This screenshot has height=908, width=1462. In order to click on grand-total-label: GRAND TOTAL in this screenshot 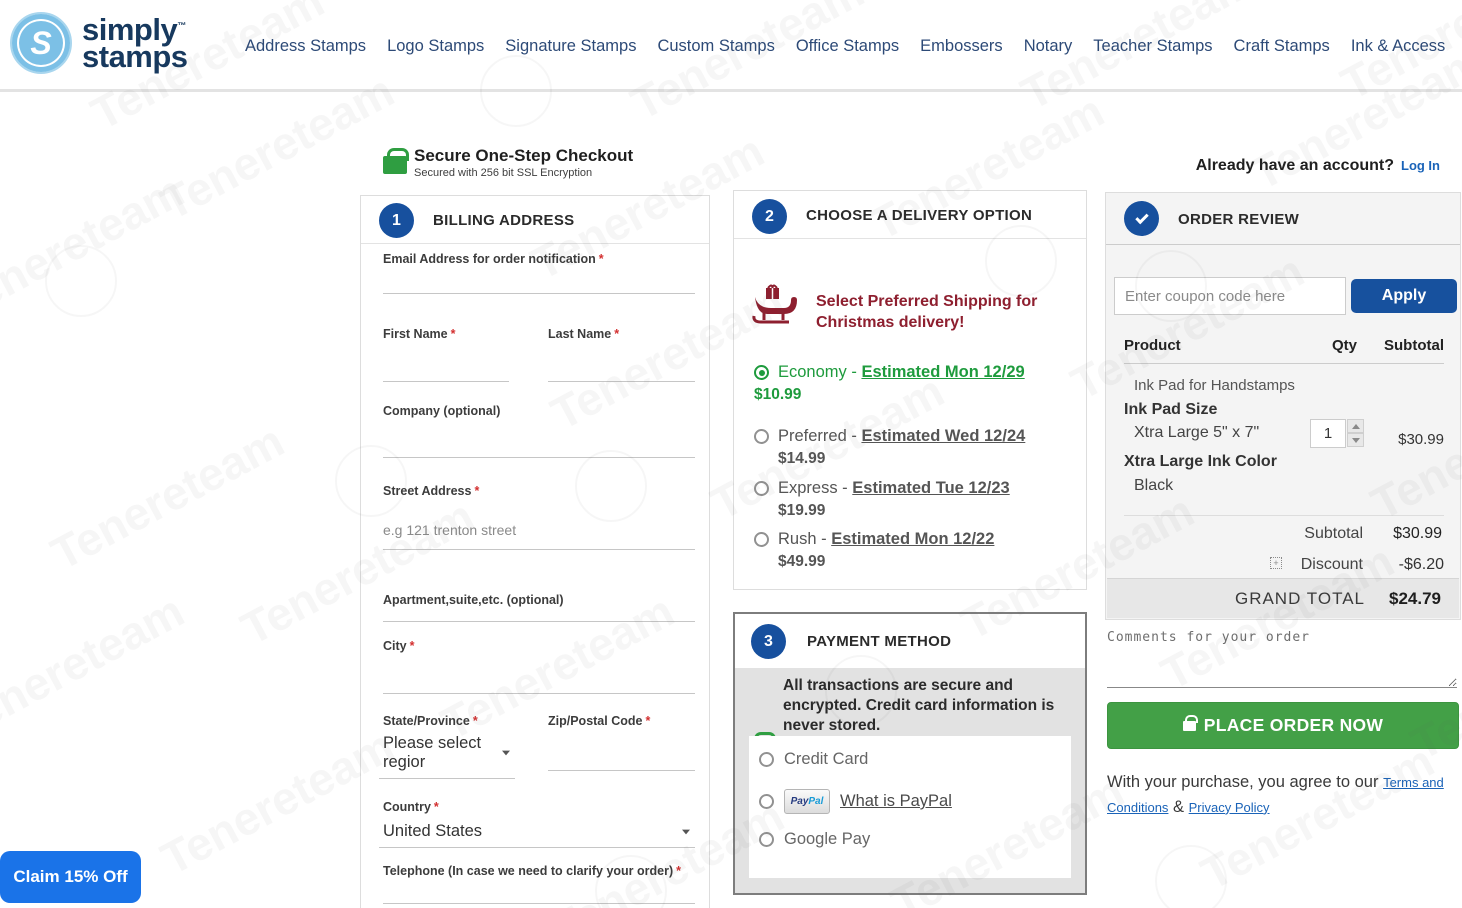, I will do `click(1299, 598)`.